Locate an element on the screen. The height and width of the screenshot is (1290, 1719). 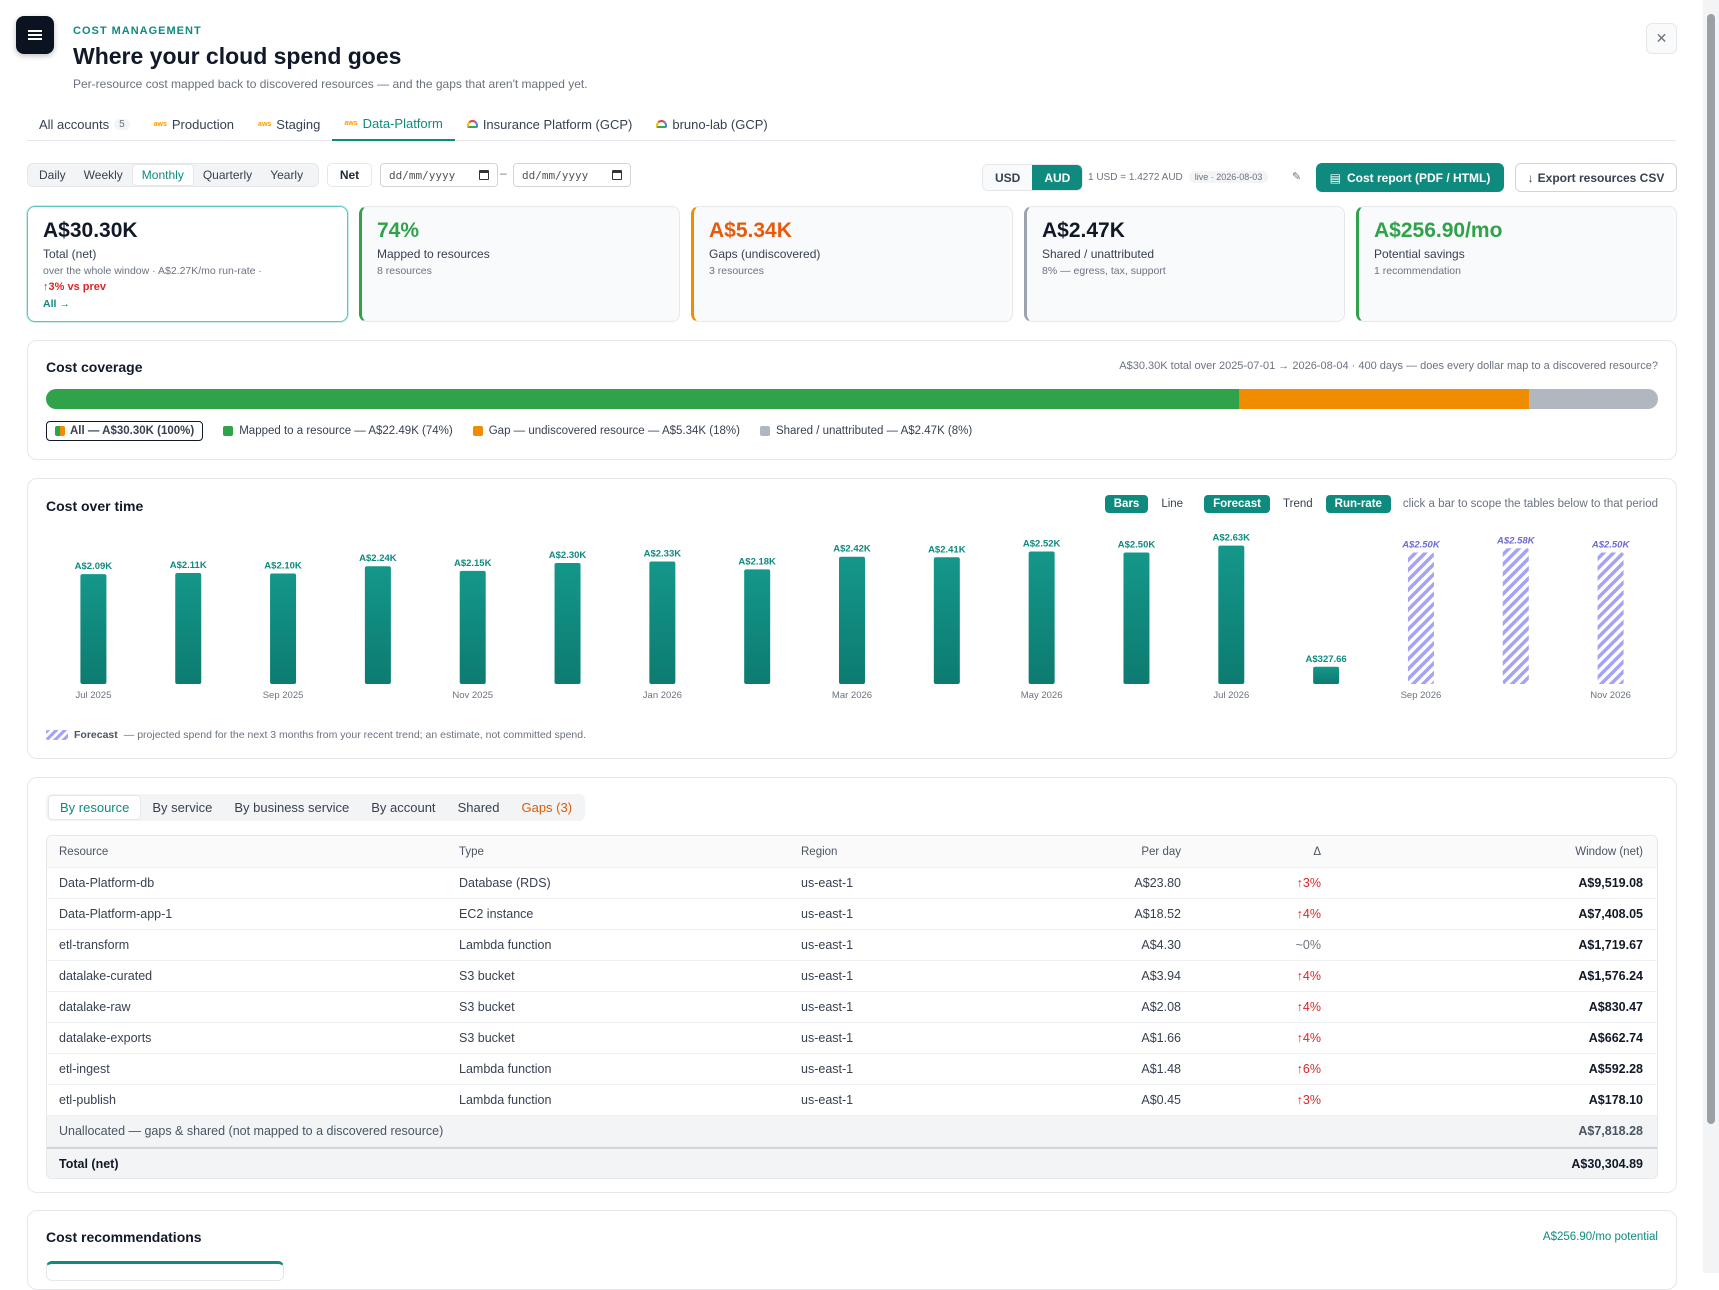
column-header: Region is located at coordinates (819, 851).